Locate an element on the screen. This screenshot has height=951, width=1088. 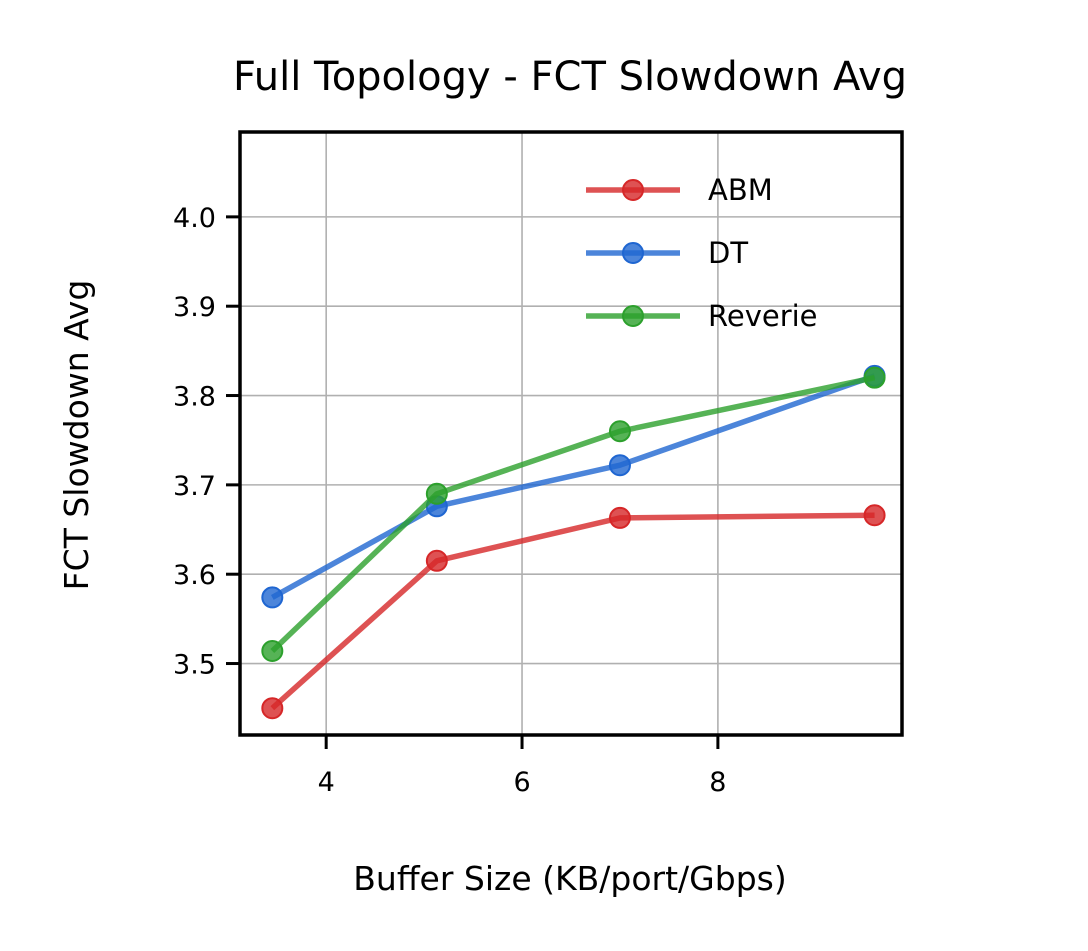
y-tick-label: 3.5 is located at coordinates (194, 665).